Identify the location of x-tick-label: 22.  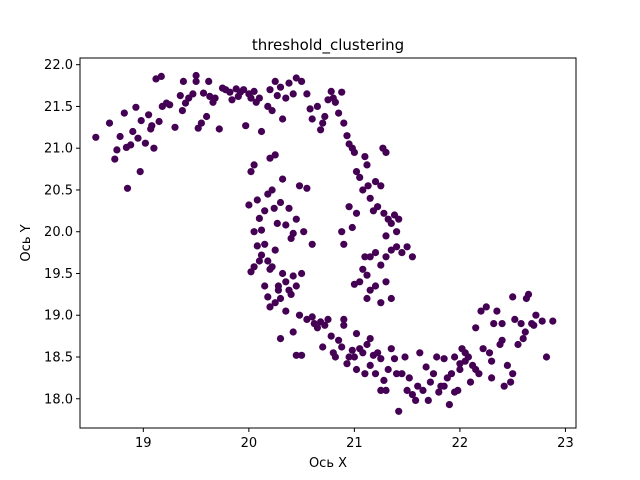
(460, 443).